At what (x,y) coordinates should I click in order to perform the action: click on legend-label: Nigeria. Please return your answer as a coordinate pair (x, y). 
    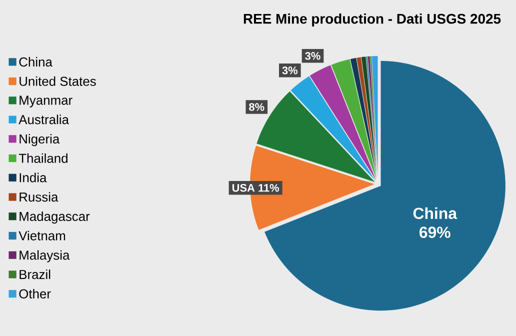
    Looking at the image, I should click on (40, 140).